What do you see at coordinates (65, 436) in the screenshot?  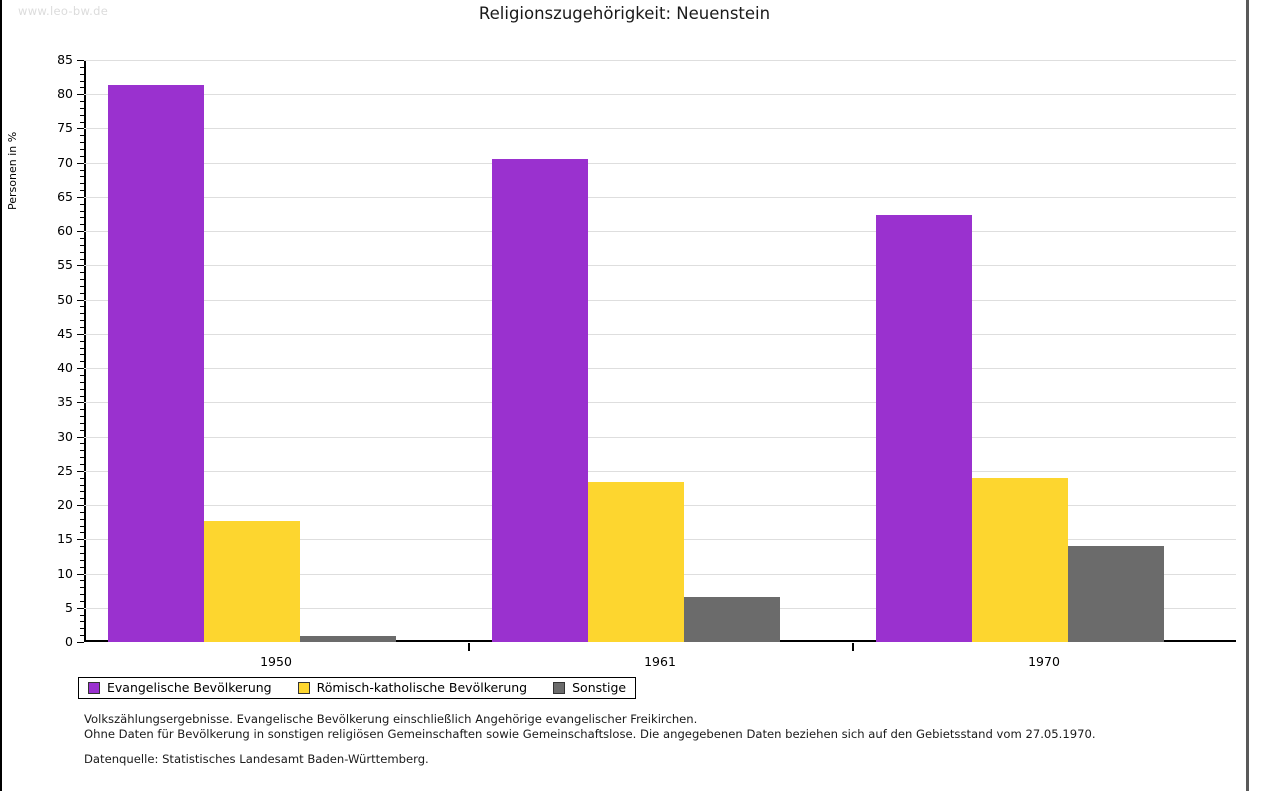 I see `y-axis-tick-label: 30` at bounding box center [65, 436].